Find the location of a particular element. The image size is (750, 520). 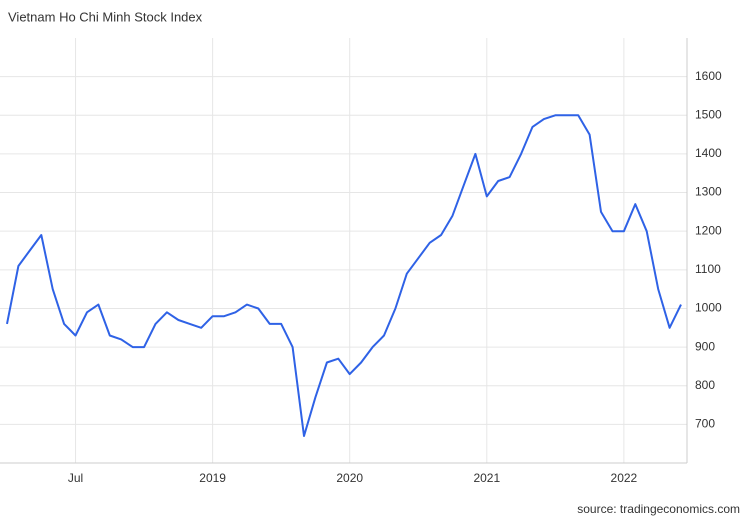

y-tick-label: 800 is located at coordinates (705, 385).